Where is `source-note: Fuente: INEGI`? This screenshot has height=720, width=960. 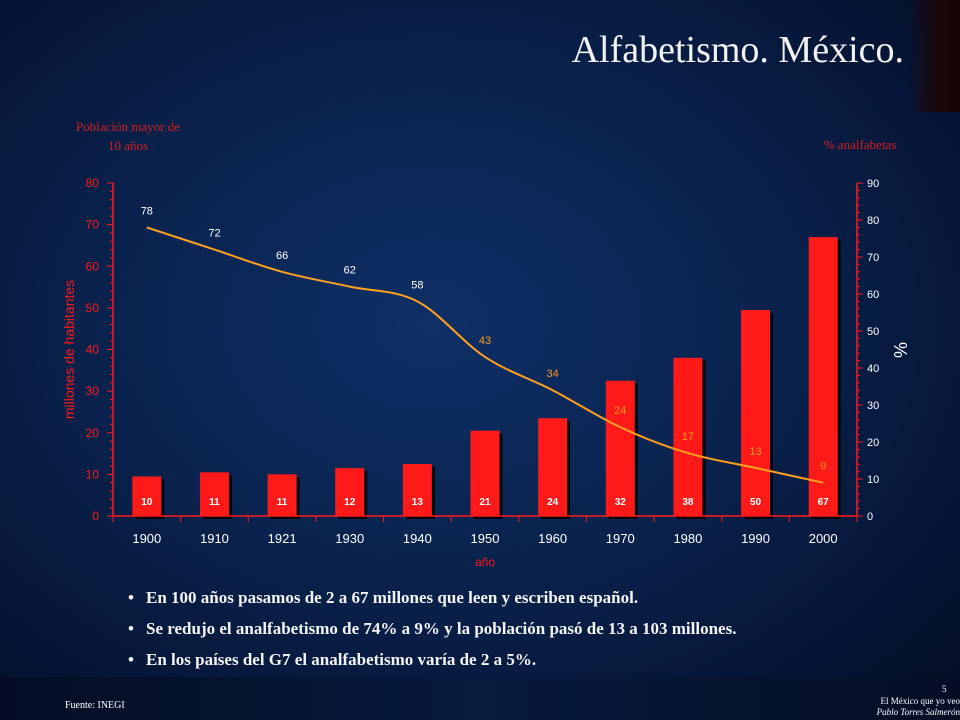
source-note: Fuente: INEGI is located at coordinates (95, 705).